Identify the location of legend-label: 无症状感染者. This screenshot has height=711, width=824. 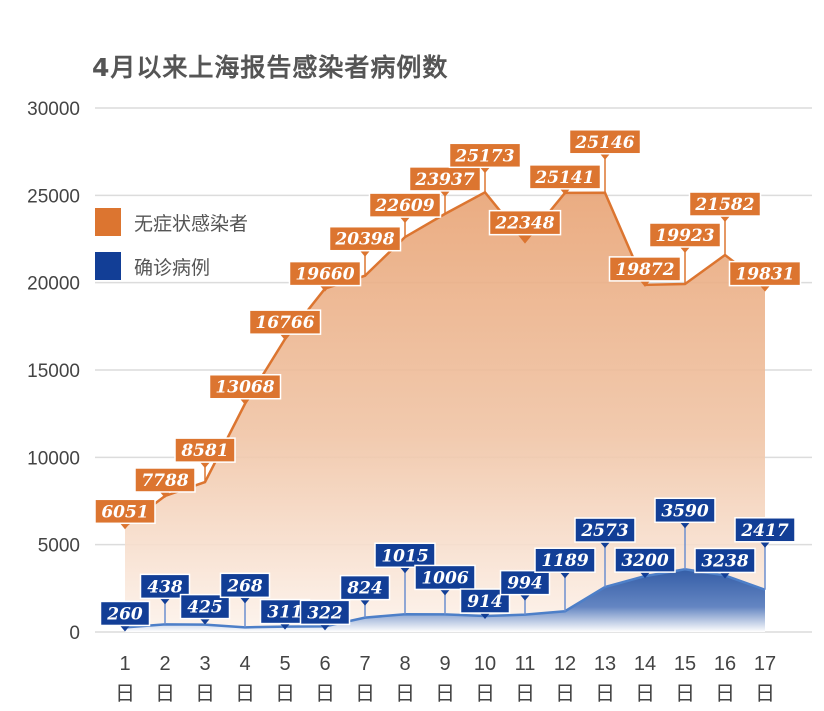
(191, 224).